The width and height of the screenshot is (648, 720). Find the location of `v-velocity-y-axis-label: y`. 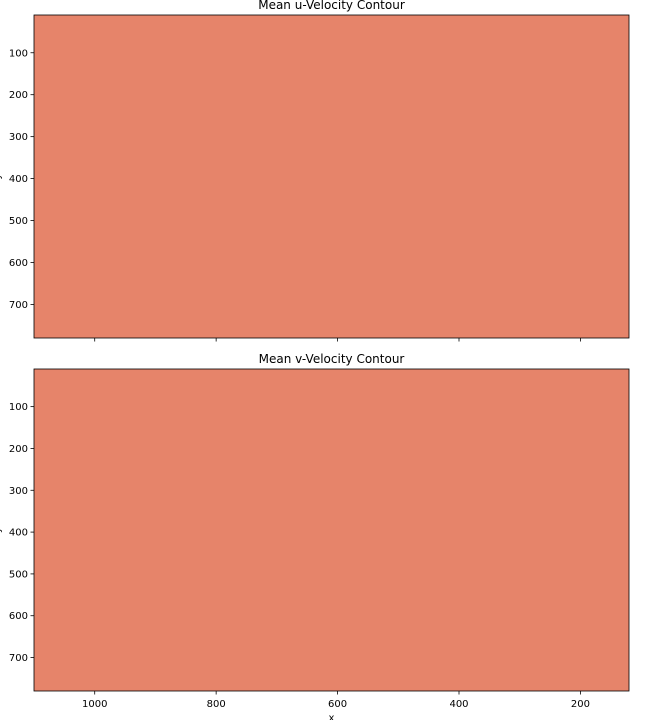

v-velocity-y-axis-label: y is located at coordinates (1, 530).